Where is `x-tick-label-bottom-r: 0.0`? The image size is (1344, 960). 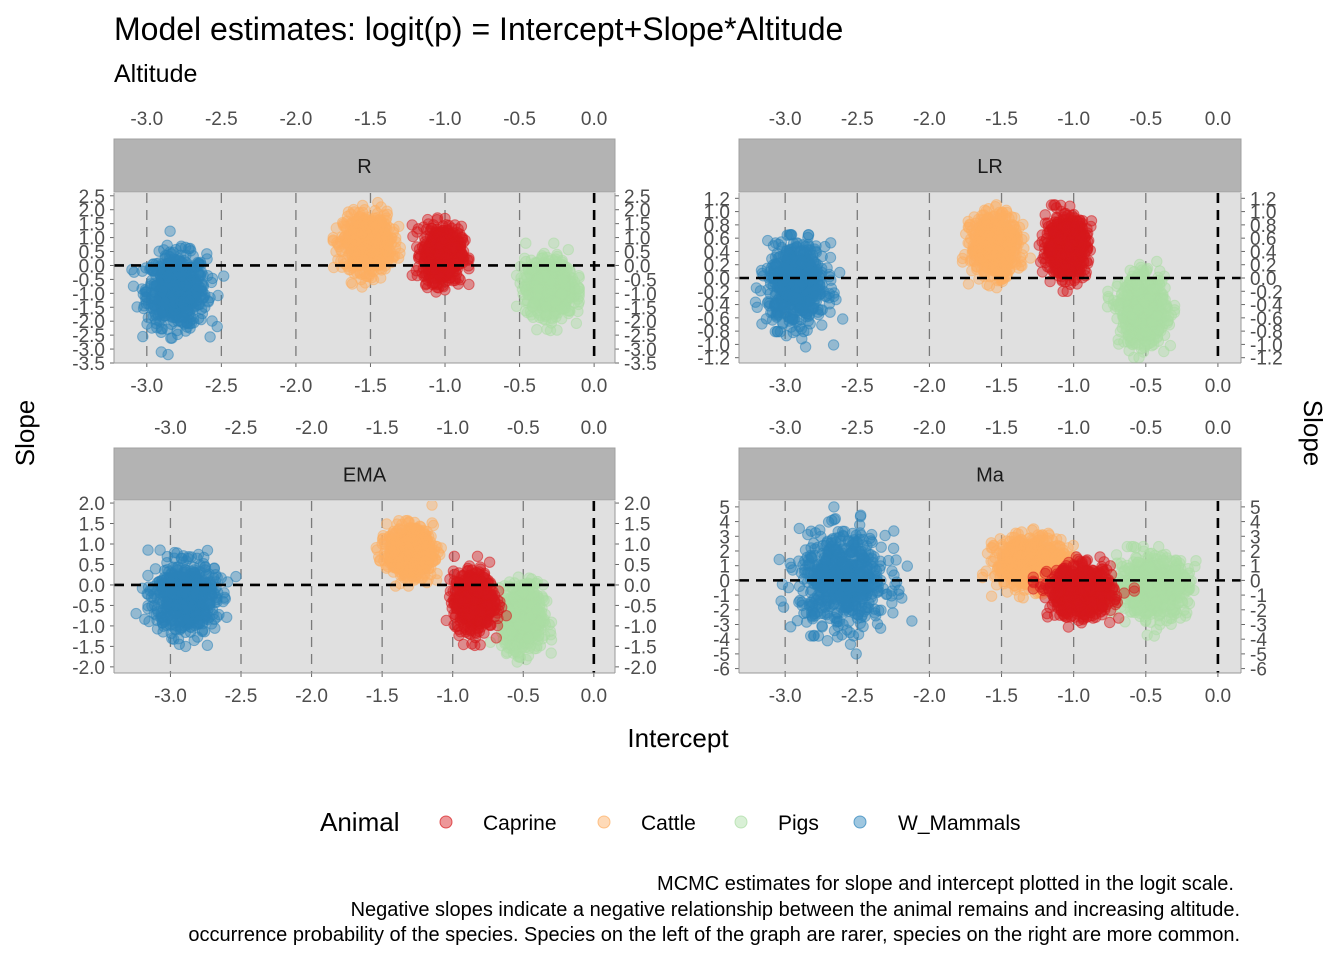
x-tick-label-bottom-r: 0.0 is located at coordinates (594, 386).